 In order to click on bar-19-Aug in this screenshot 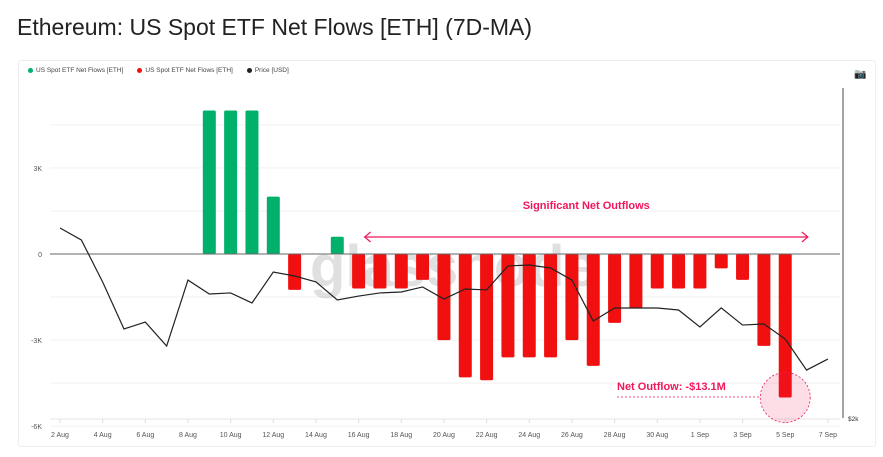, I will do `click(423, 267)`.